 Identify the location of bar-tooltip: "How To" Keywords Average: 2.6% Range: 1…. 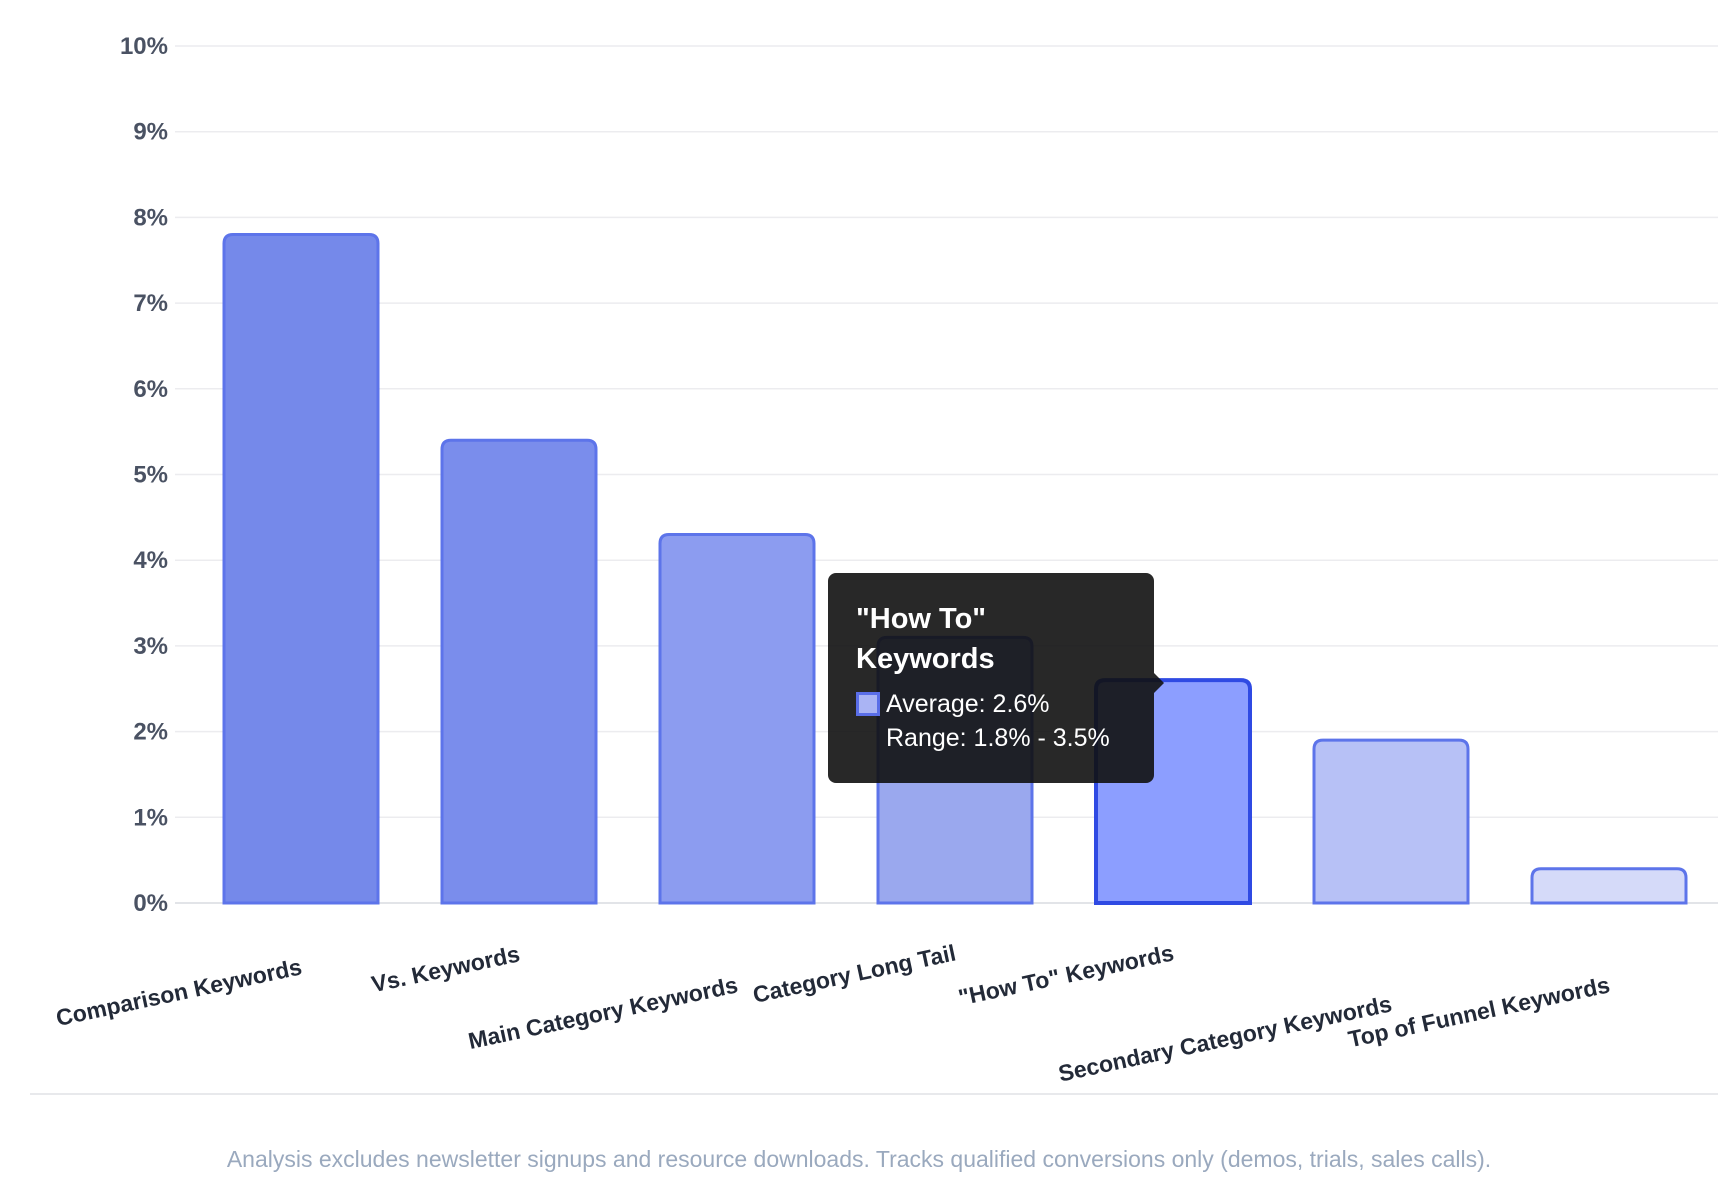
(996, 678).